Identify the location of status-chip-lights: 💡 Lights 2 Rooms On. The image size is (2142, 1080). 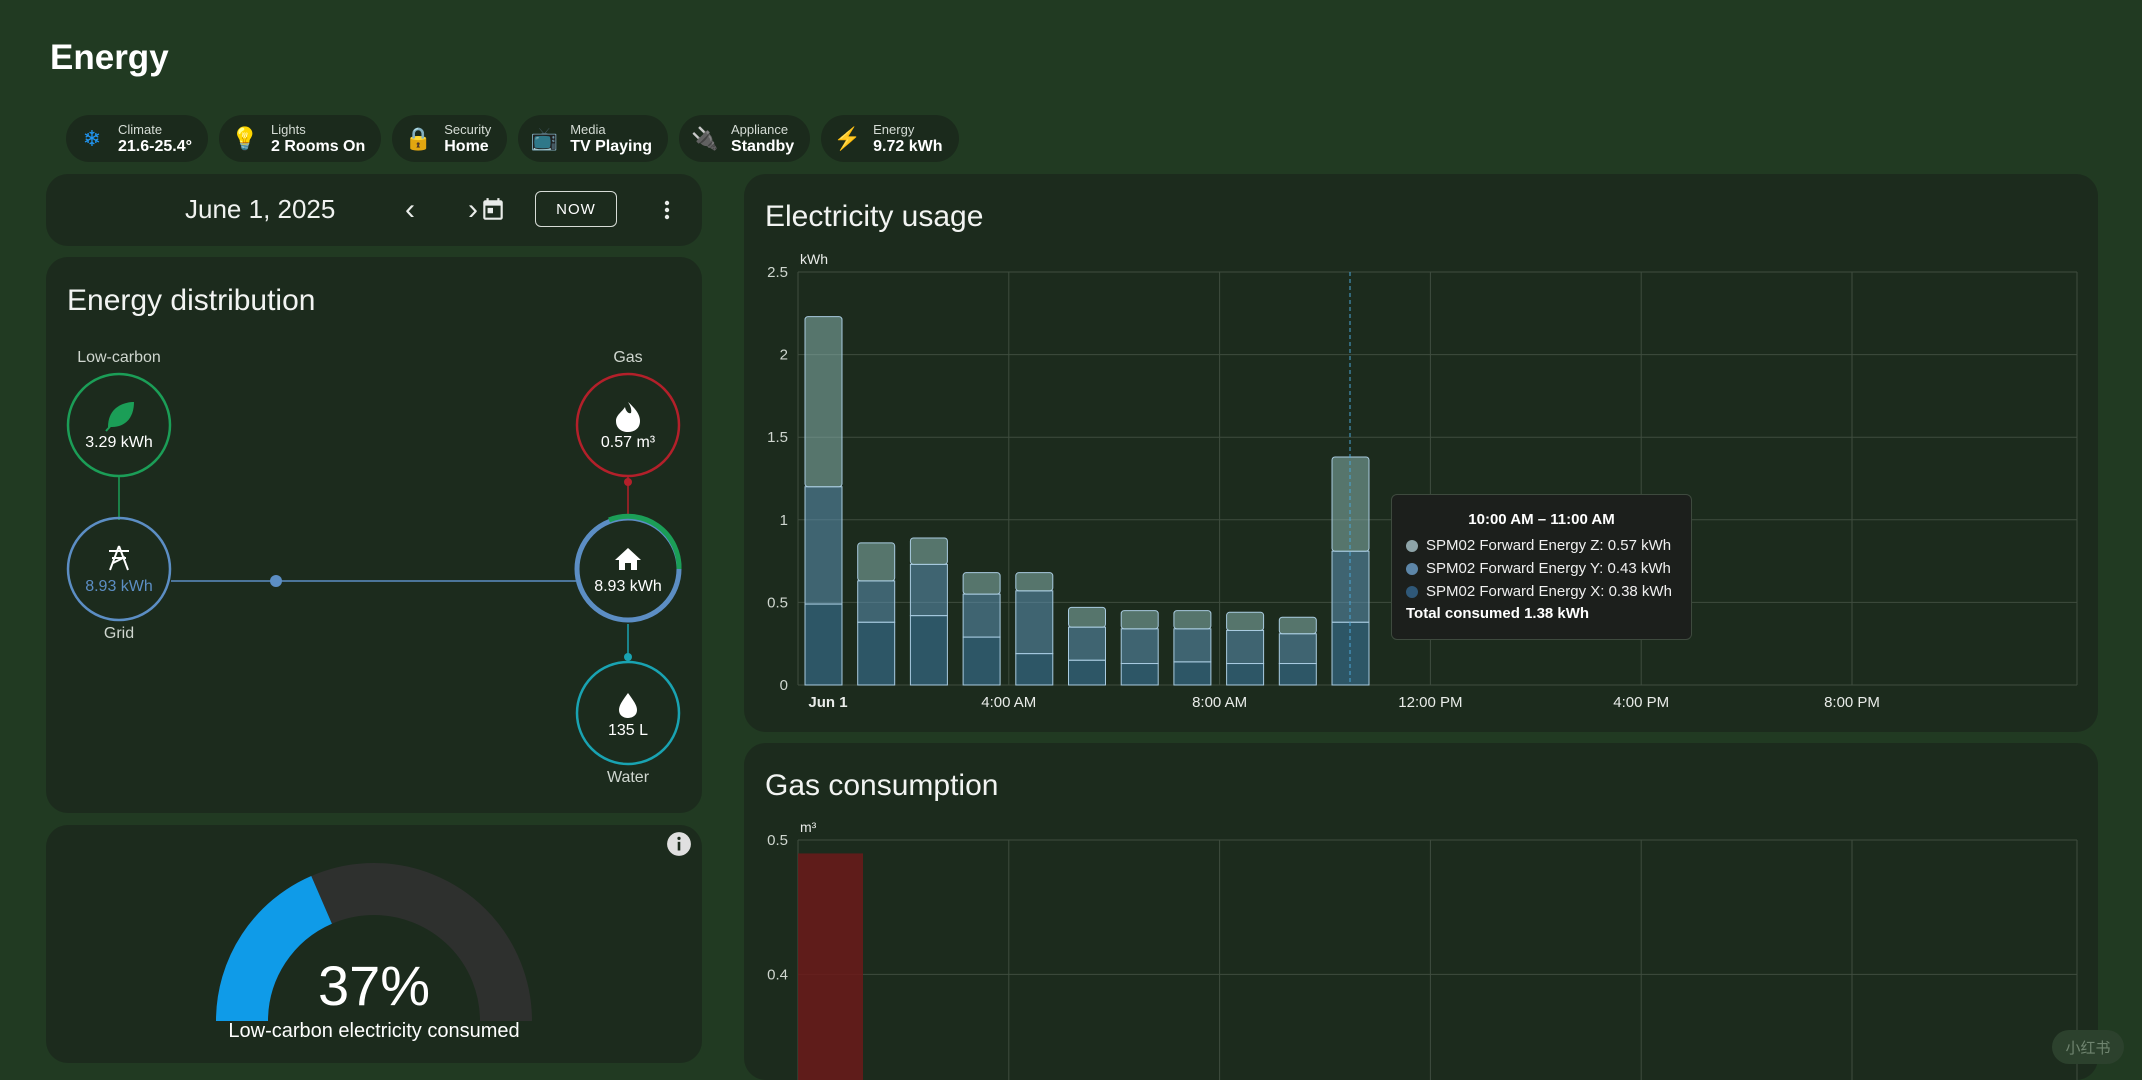
(300, 138).